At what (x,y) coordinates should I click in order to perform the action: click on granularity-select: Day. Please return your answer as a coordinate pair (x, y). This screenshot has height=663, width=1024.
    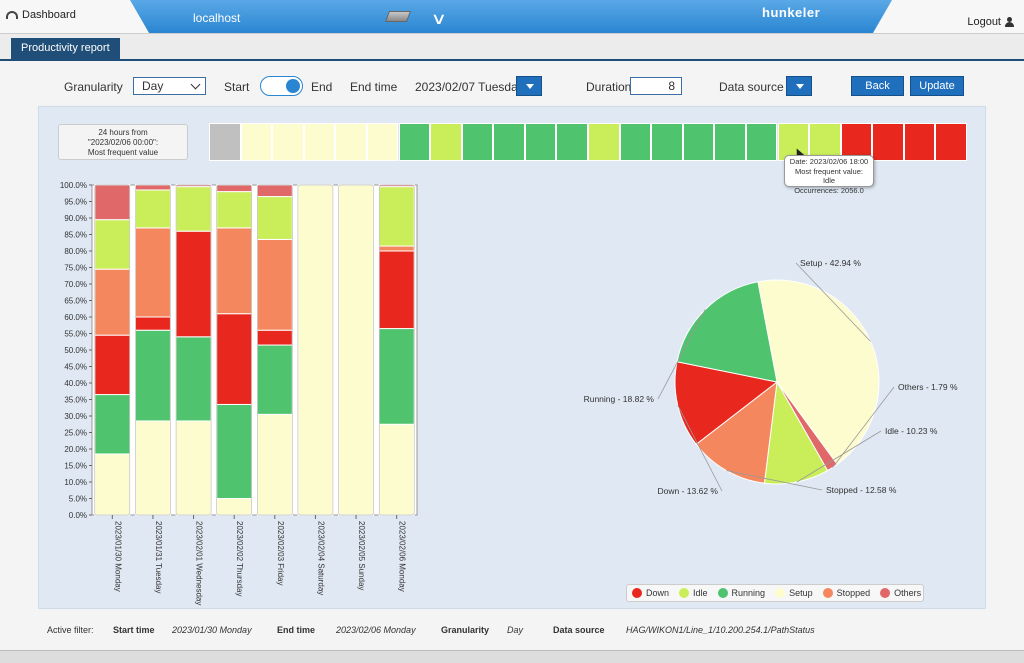
    Looking at the image, I should click on (169, 86).